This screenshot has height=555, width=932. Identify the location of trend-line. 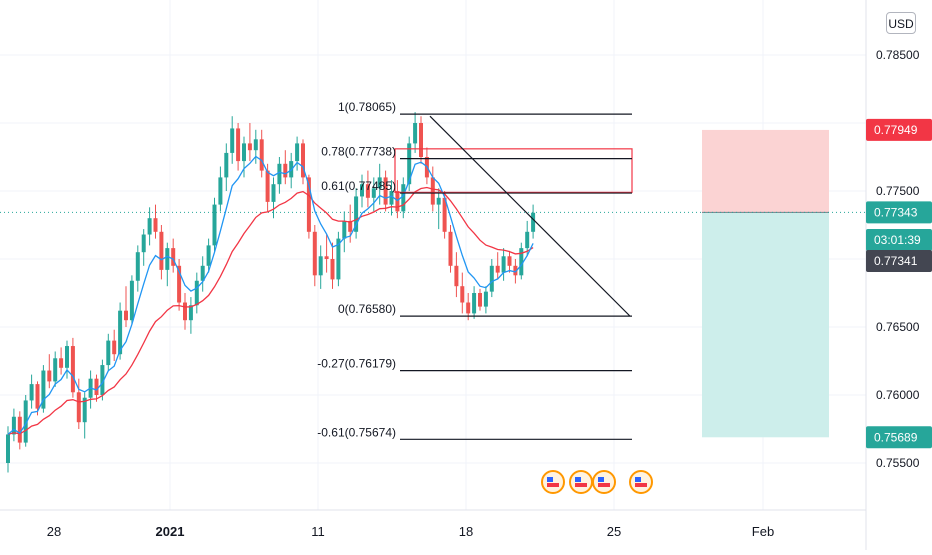
(530, 216).